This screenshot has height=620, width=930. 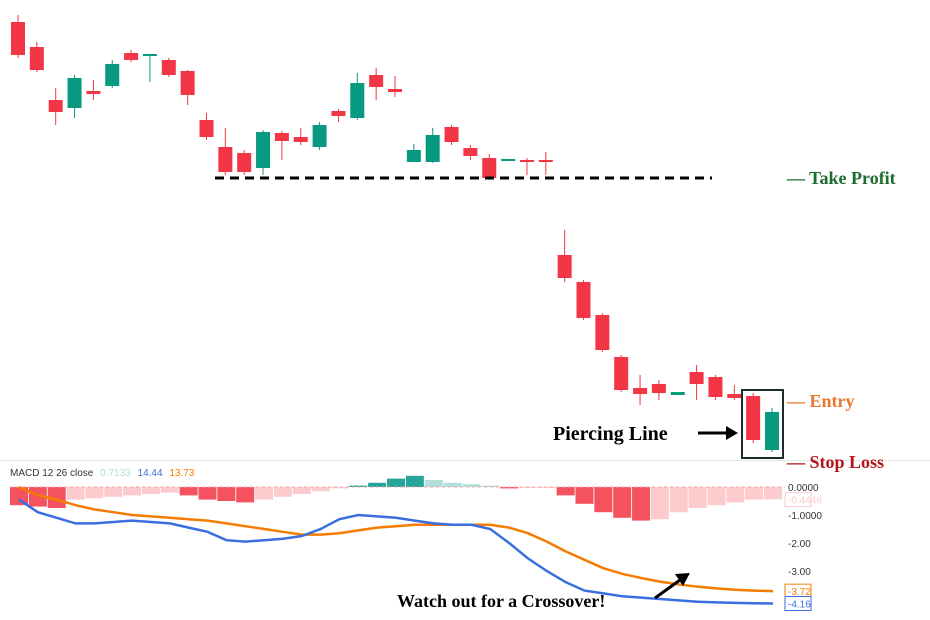 I want to click on level-label: — Entry, so click(x=820, y=401).